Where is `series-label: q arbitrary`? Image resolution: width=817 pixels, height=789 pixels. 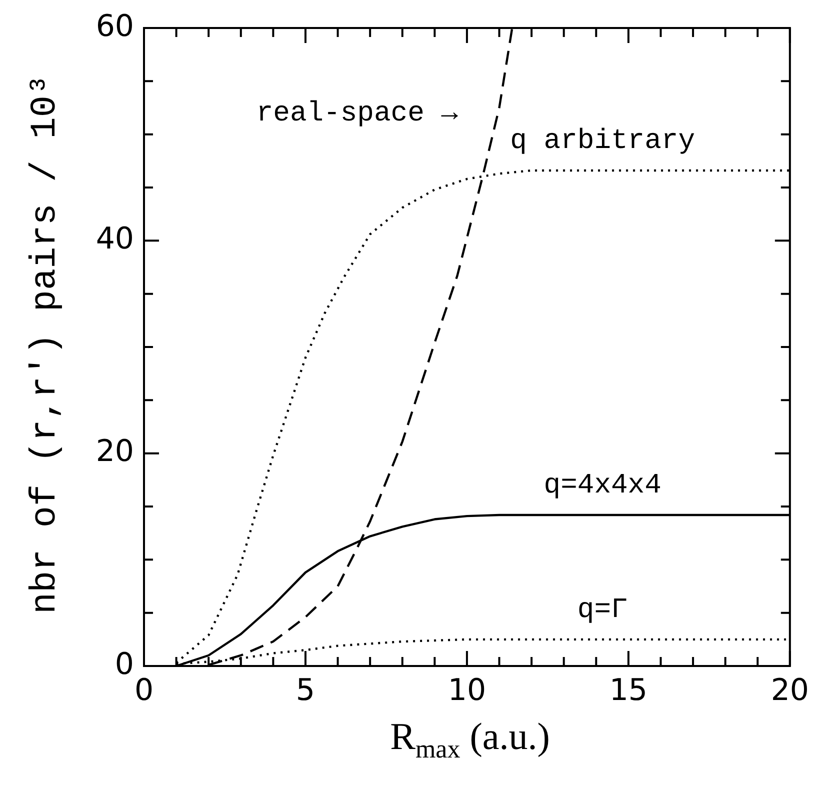
series-label: q arbitrary is located at coordinates (603, 141).